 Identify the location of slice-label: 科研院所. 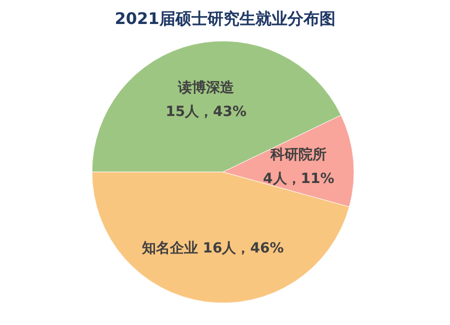
(298, 155).